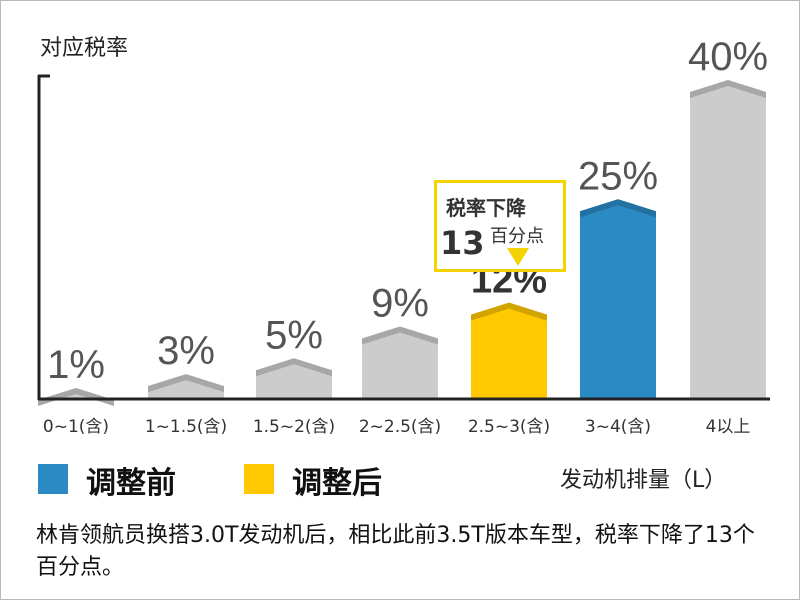  What do you see at coordinates (643, 480) in the screenshot?
I see `x-axis-title: 发动机排量（L）` at bounding box center [643, 480].